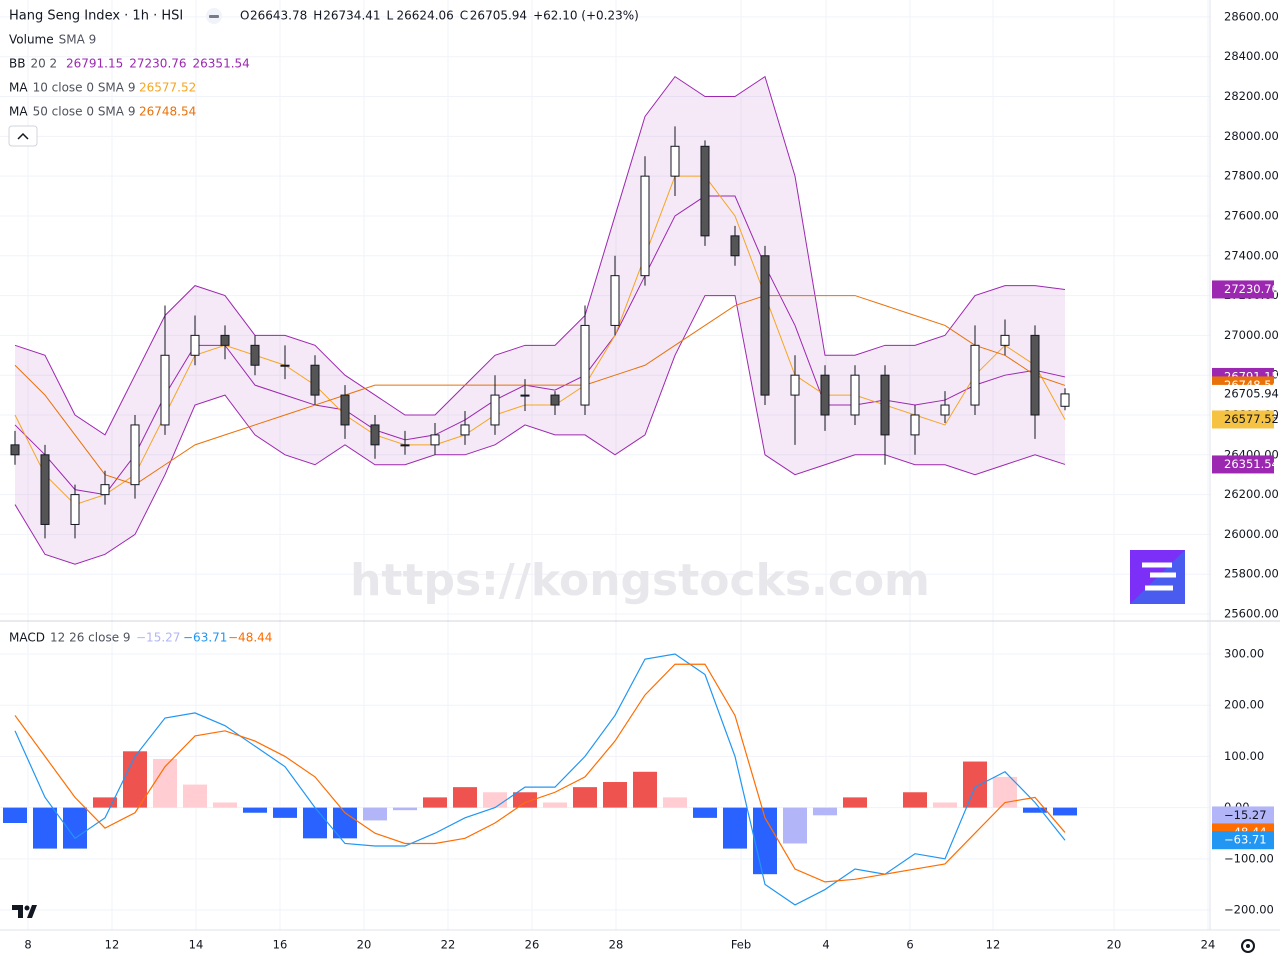 This screenshot has width=1280, height=960. Describe the element at coordinates (84, 88) in the screenshot. I see `indicator-params: 10 close 0 SMA 9` at that location.